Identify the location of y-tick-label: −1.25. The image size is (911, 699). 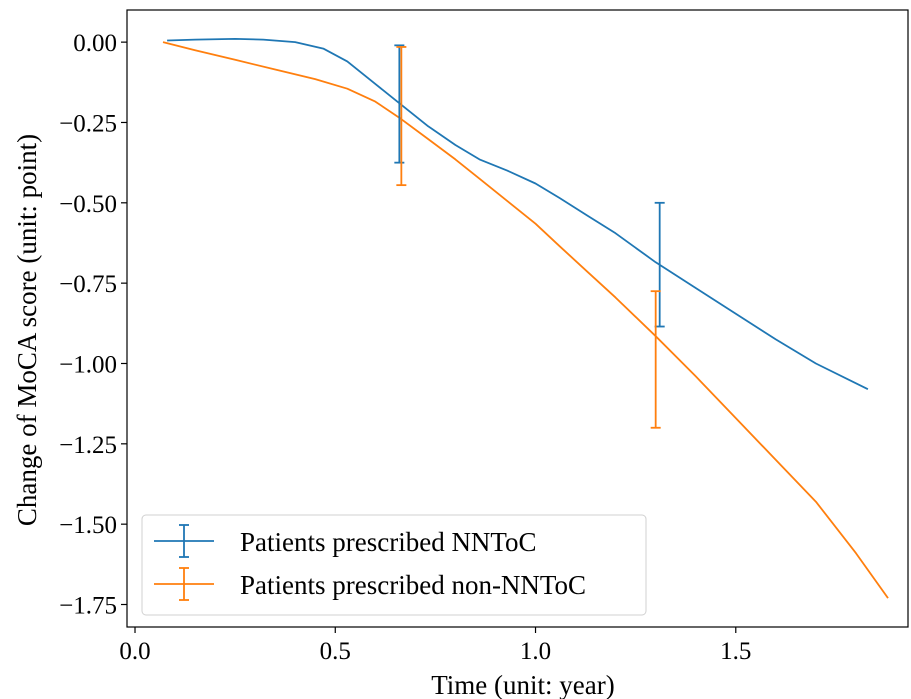
(88, 445).